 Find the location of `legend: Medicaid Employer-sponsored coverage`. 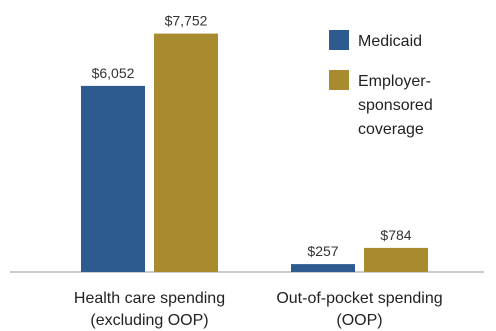

legend: Medicaid Employer-sponsored coverage is located at coordinates (381, 84).